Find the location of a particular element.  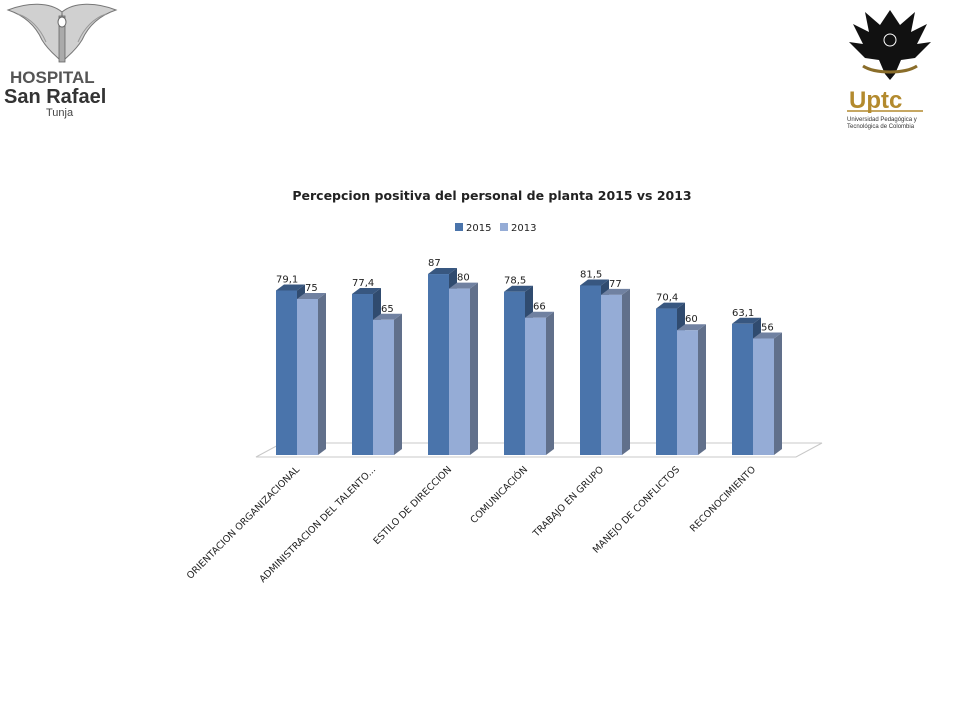

data-label-2015-0: 79,1 is located at coordinates (287, 279).